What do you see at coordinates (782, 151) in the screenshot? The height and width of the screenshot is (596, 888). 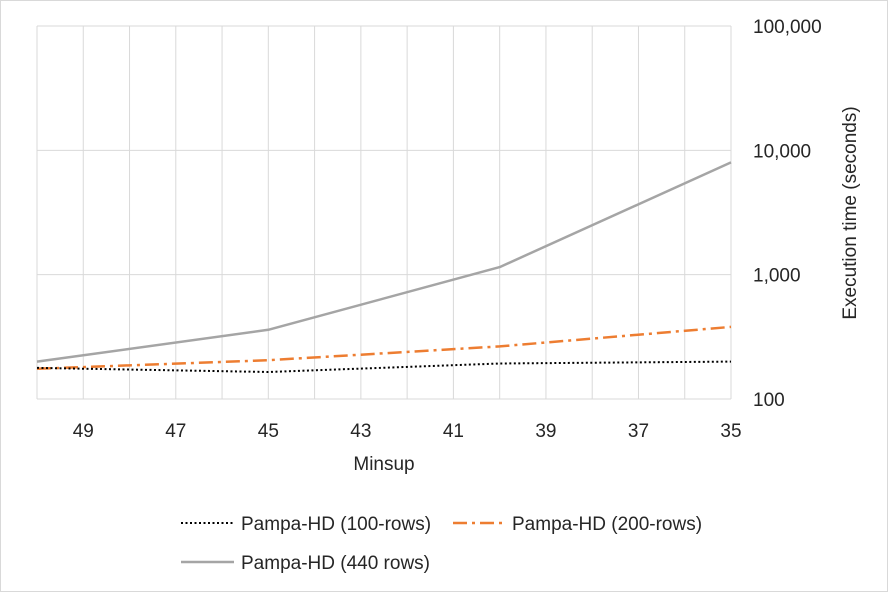 I see `y-tick-label: 10,000` at bounding box center [782, 151].